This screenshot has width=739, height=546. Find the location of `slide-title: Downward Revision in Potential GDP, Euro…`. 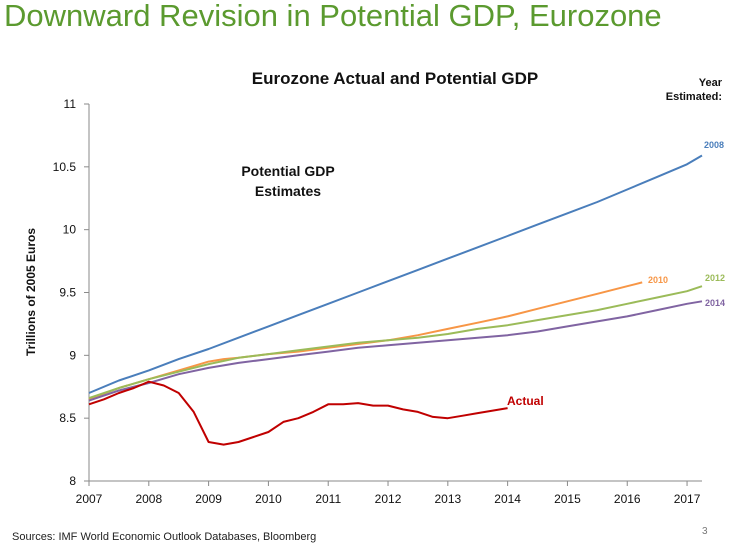

slide-title: Downward Revision in Potential GDP, Euro… is located at coordinates (333, 16).